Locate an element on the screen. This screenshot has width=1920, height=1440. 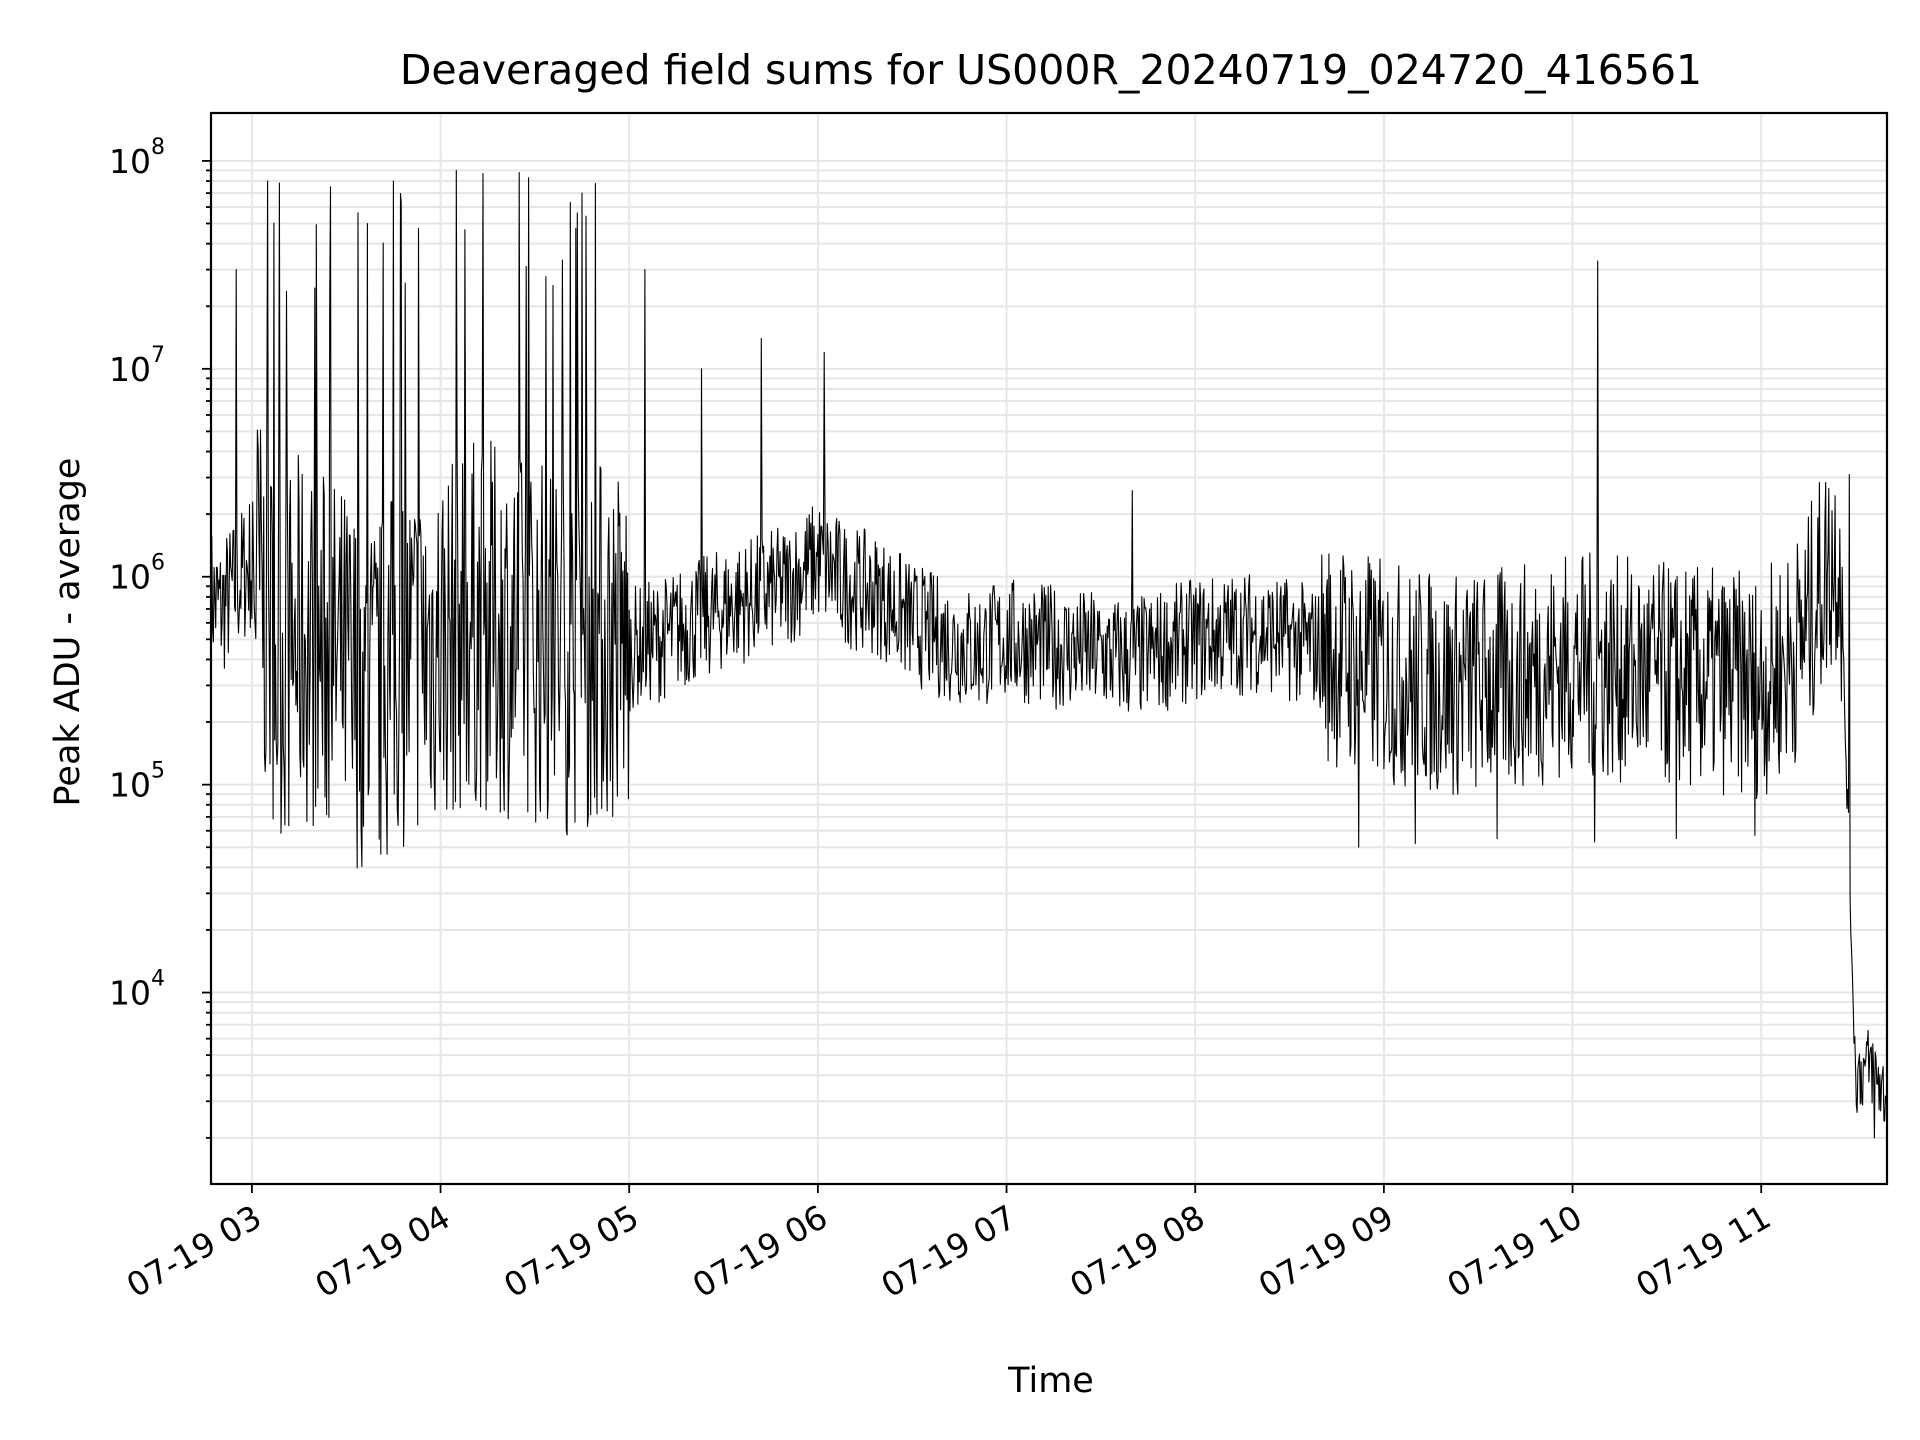
y-tick-label: 10⁸ is located at coordinates (137, 158).